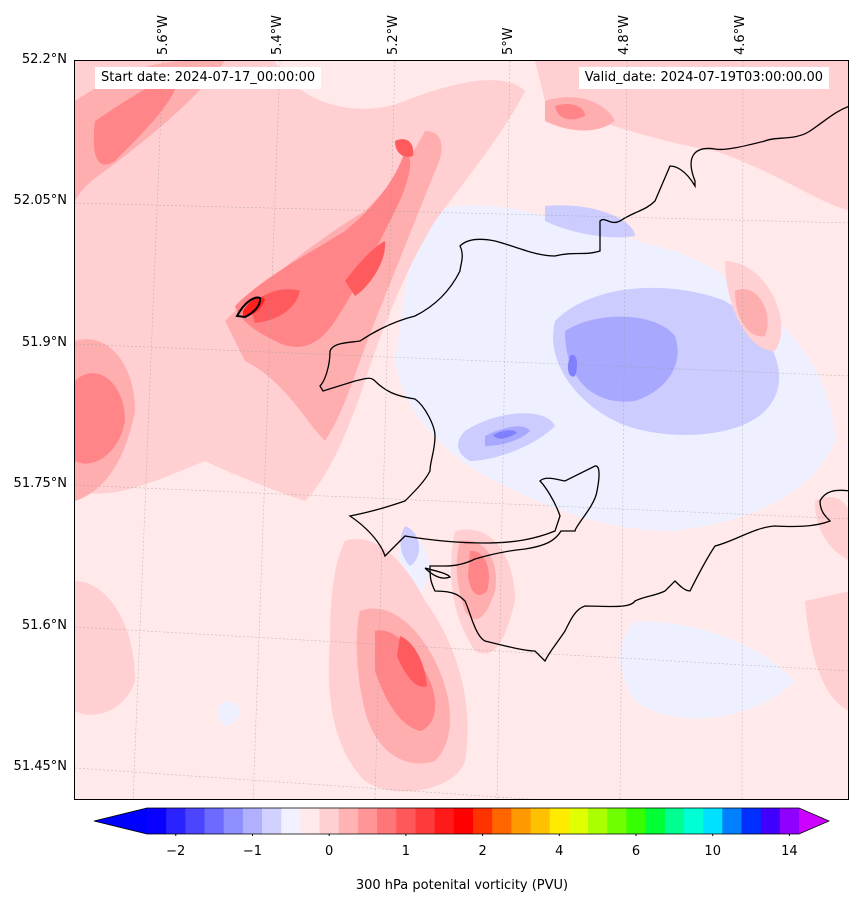 This screenshot has height=907, width=859. I want to click on blue-core-regions, so click(535, 396).